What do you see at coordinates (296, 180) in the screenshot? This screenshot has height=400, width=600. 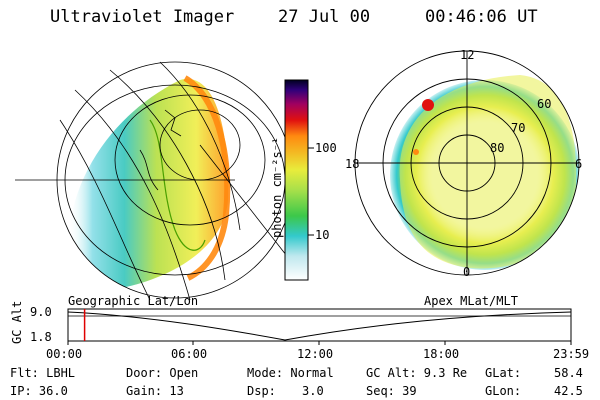 I see `colorbar` at bounding box center [296, 180].